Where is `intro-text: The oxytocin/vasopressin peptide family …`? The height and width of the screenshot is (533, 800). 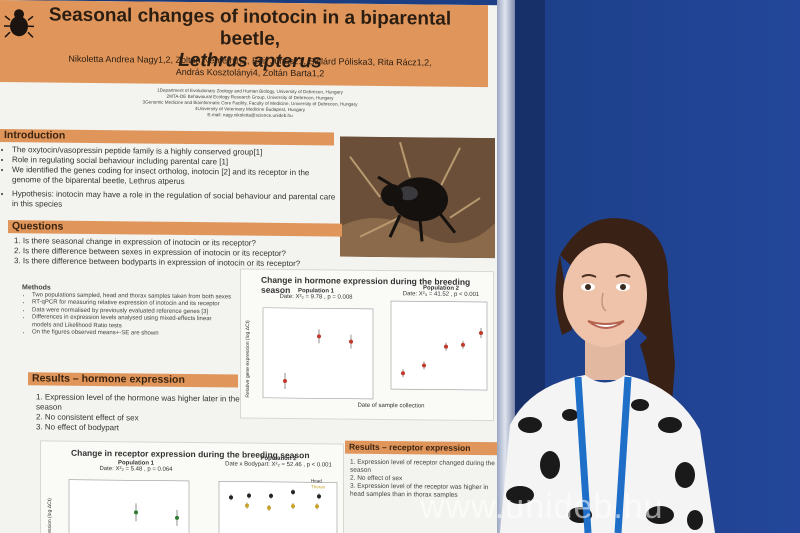
intro-text: The oxytocin/vasopressin peptide family … is located at coordinates (170, 179).